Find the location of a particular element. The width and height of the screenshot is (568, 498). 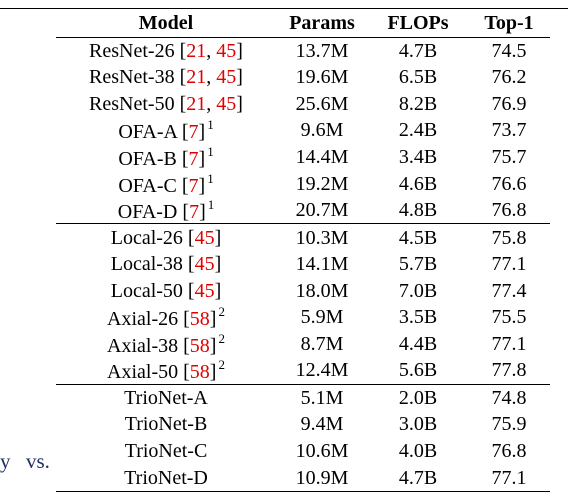

cell-params: 5.9M is located at coordinates (322, 317).